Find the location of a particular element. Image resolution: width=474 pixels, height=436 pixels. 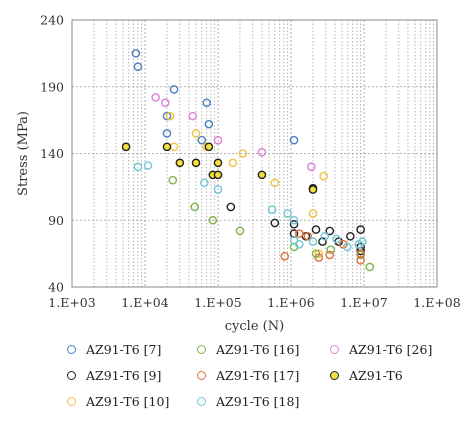

x-axis-title: cycle (N) is located at coordinates (254, 326).